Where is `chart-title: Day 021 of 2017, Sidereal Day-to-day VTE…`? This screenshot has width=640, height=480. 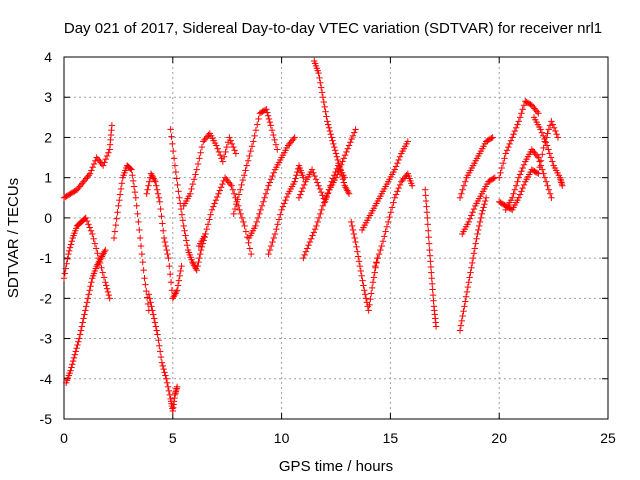 chart-title: Day 021 of 2017, Sidereal Day-to-day VTE… is located at coordinates (333, 28).